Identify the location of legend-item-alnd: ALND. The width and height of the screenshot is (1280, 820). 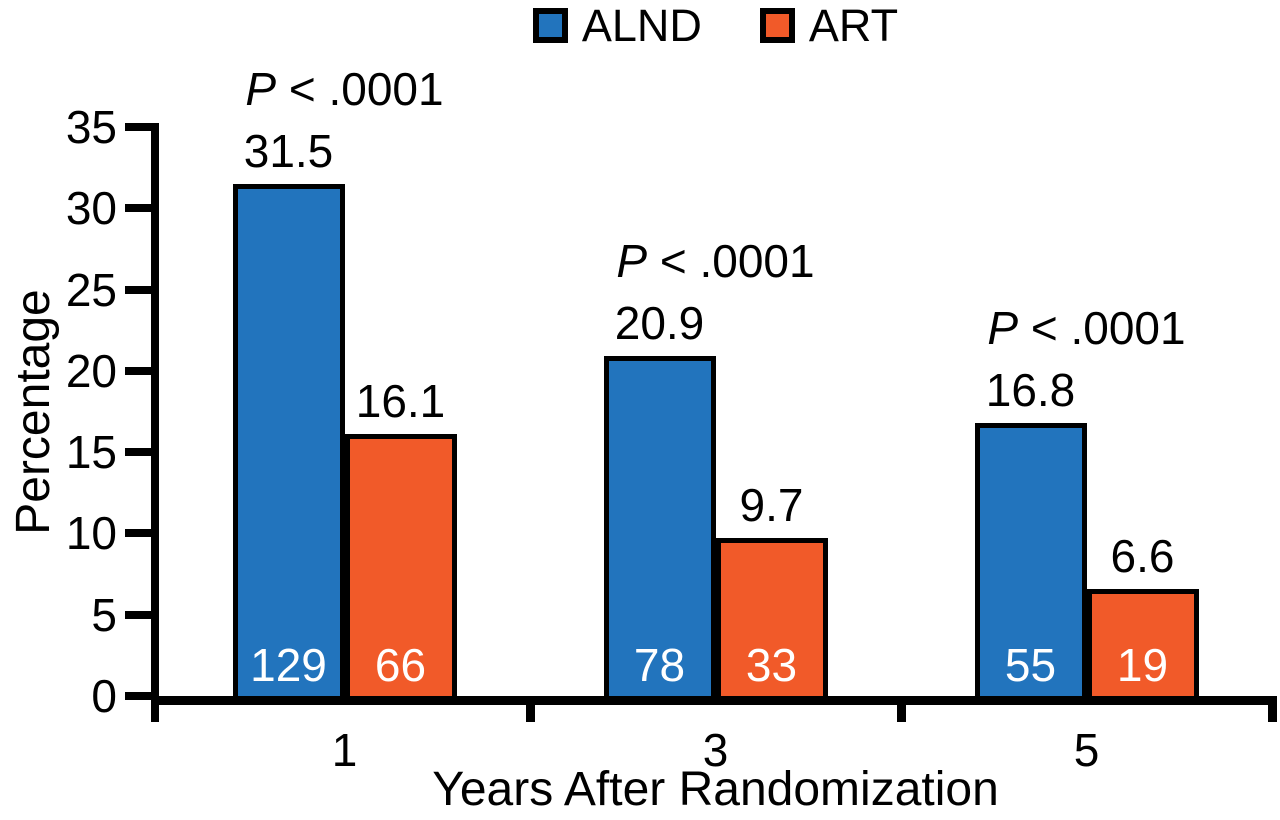
(617, 25).